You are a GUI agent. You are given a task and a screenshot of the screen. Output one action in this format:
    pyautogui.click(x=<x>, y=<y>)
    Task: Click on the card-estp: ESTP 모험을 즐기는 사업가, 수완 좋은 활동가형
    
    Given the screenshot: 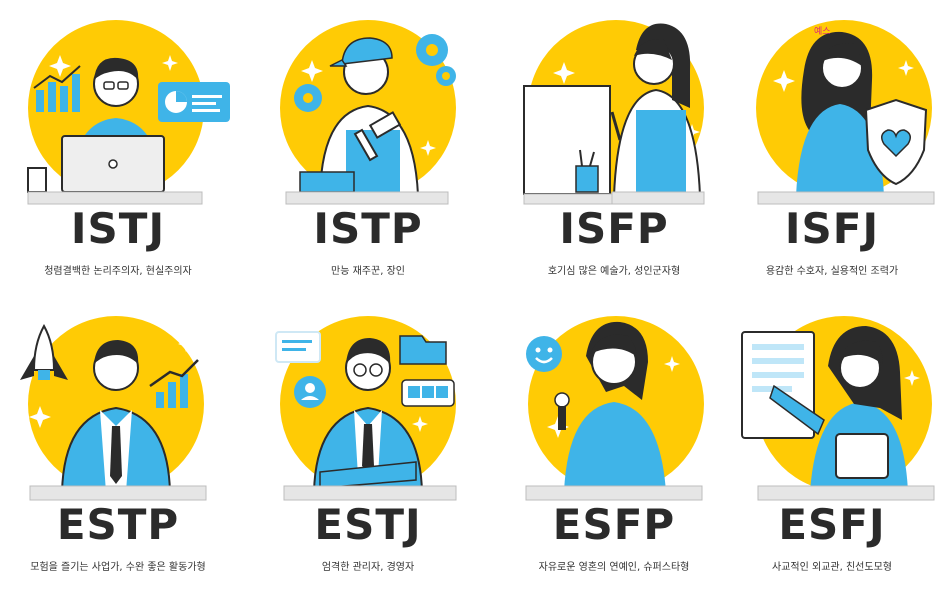 What is the action you would take?
    pyautogui.click(x=118, y=443)
    